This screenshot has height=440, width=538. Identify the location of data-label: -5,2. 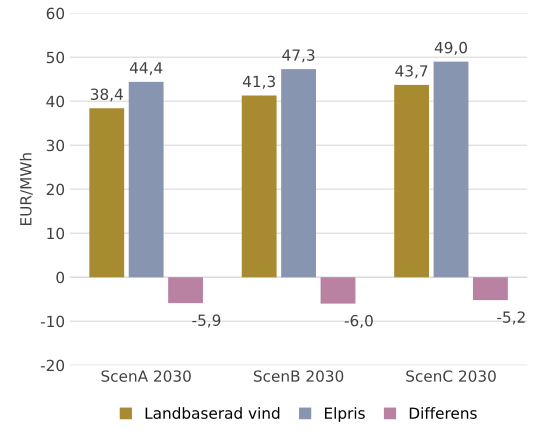
(511, 317).